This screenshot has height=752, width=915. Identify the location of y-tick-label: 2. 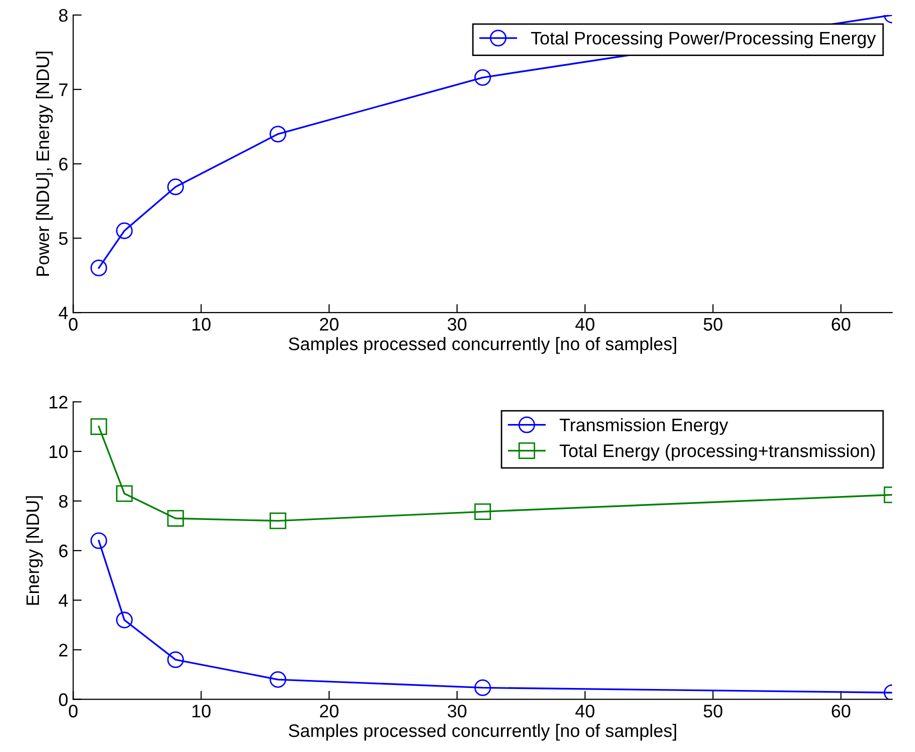
(63, 650).